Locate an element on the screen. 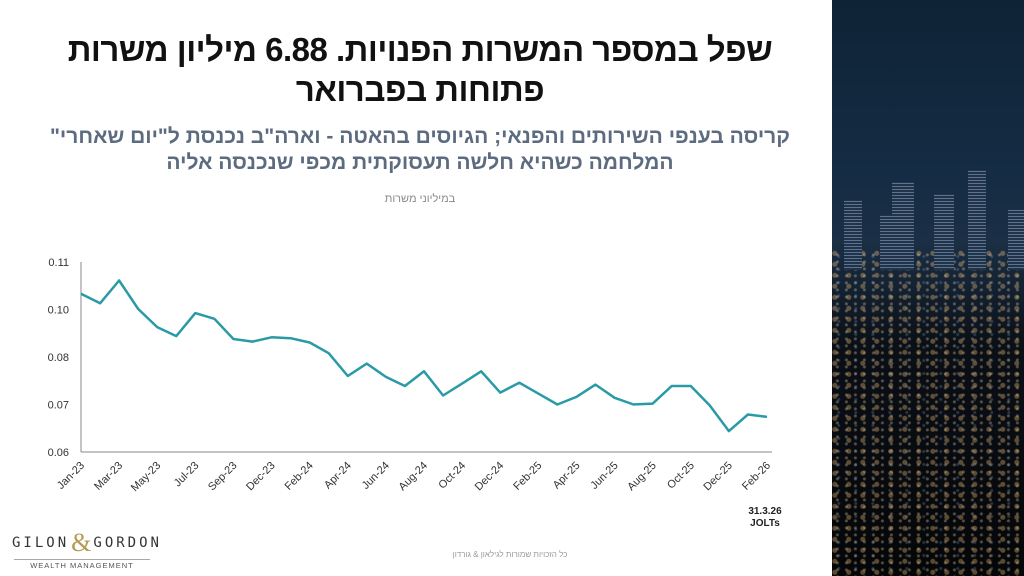 This screenshot has width=1024, height=576. city-lights is located at coordinates (928, 413).